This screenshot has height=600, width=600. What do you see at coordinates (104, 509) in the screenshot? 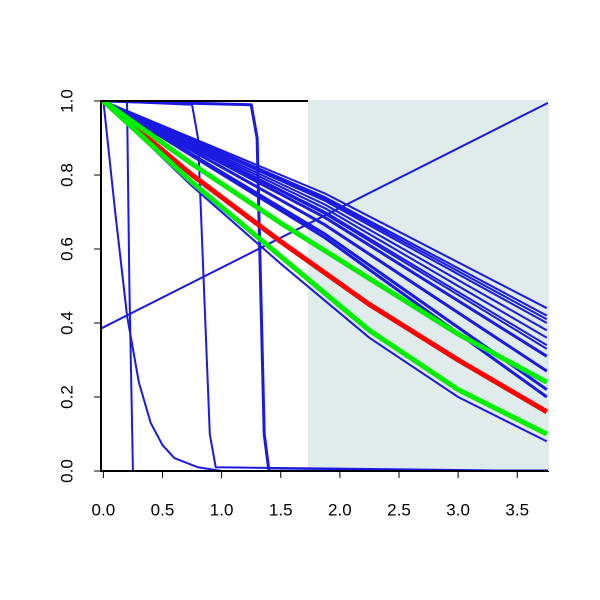
I see `x-tick-label: 0.0` at bounding box center [104, 509].